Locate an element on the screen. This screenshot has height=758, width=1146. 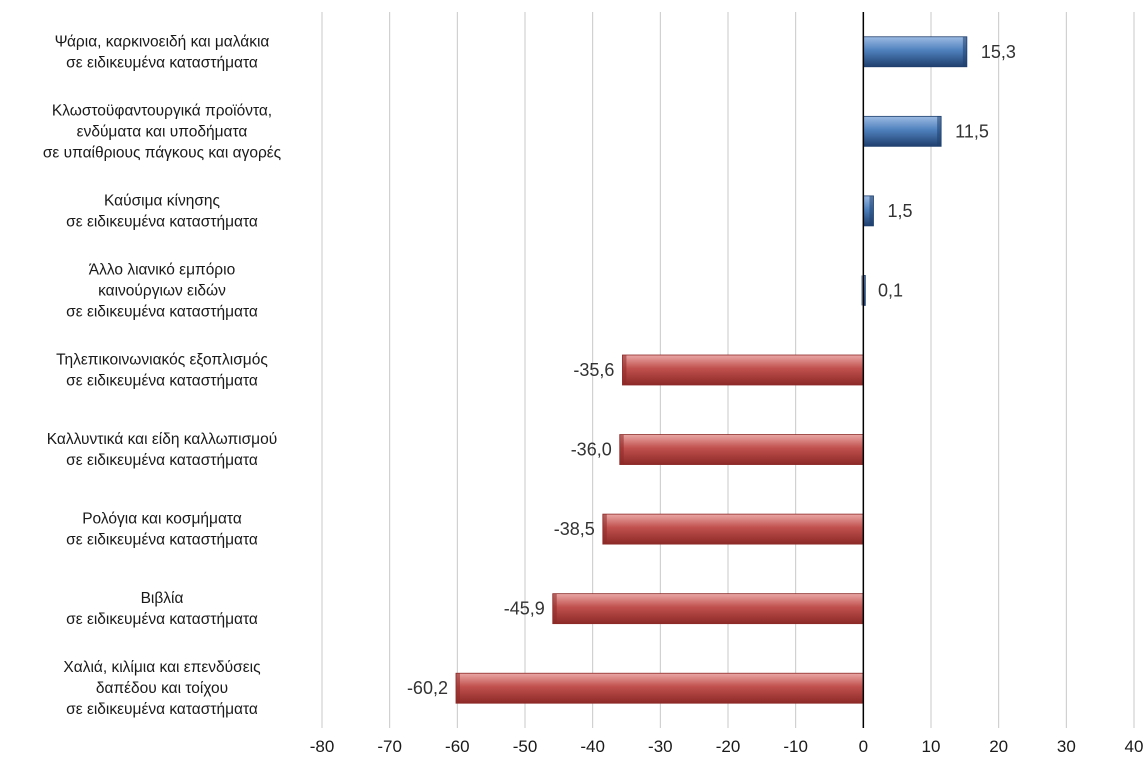
data-label: 1,5 is located at coordinates (899, 211).